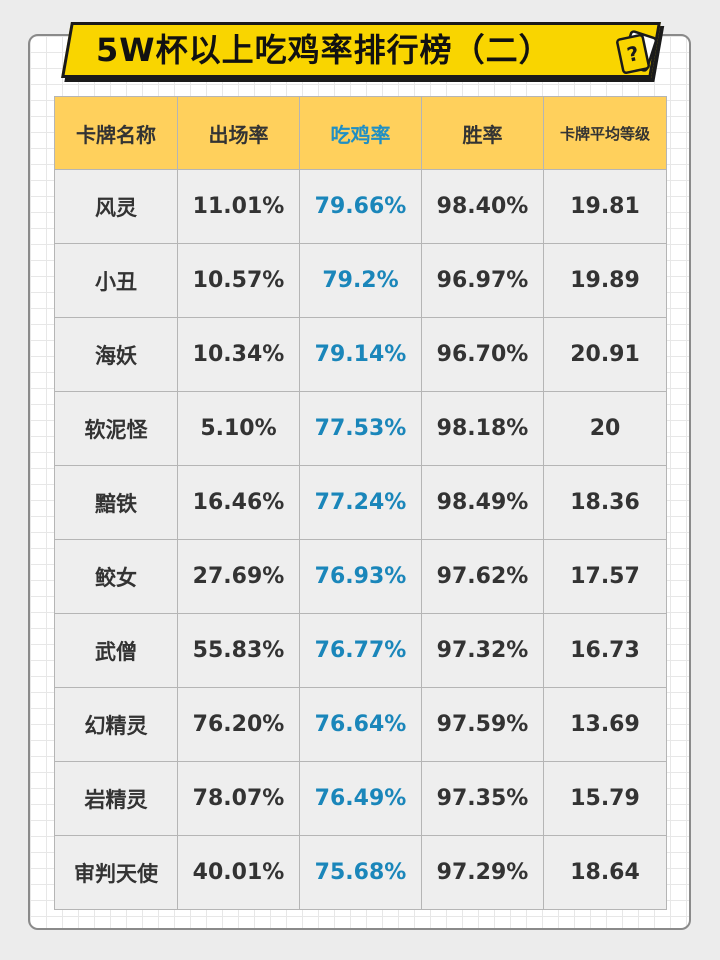 The image size is (720, 960). What do you see at coordinates (482, 133) in the screenshot?
I see `header-win-rate: 胜率` at bounding box center [482, 133].